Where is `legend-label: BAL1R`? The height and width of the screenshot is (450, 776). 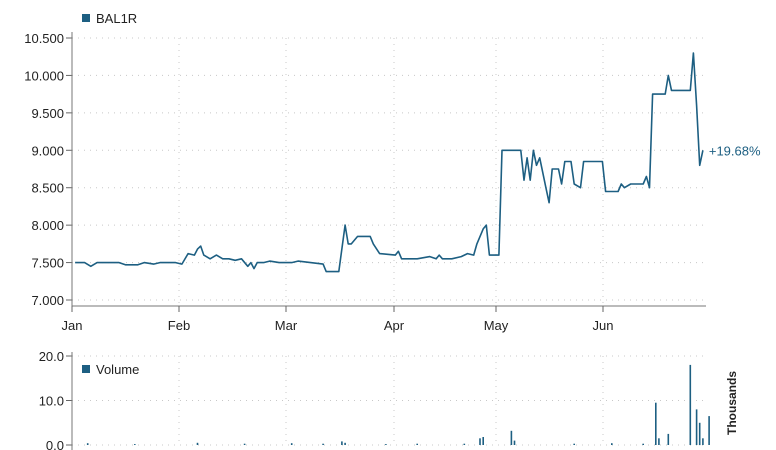
legend-label: BAL1R is located at coordinates (116, 18).